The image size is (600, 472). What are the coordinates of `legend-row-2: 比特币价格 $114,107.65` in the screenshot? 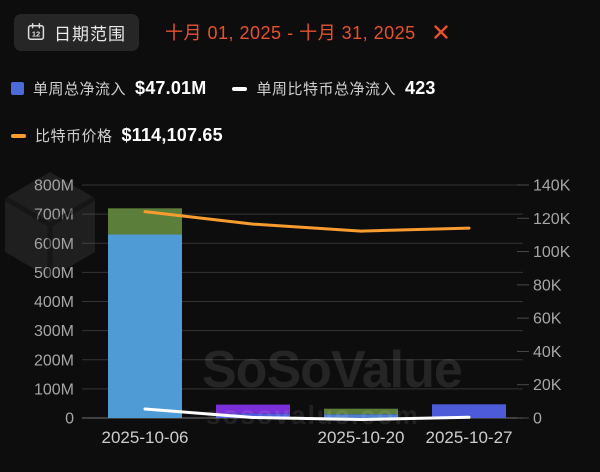 It's located at (305, 135).